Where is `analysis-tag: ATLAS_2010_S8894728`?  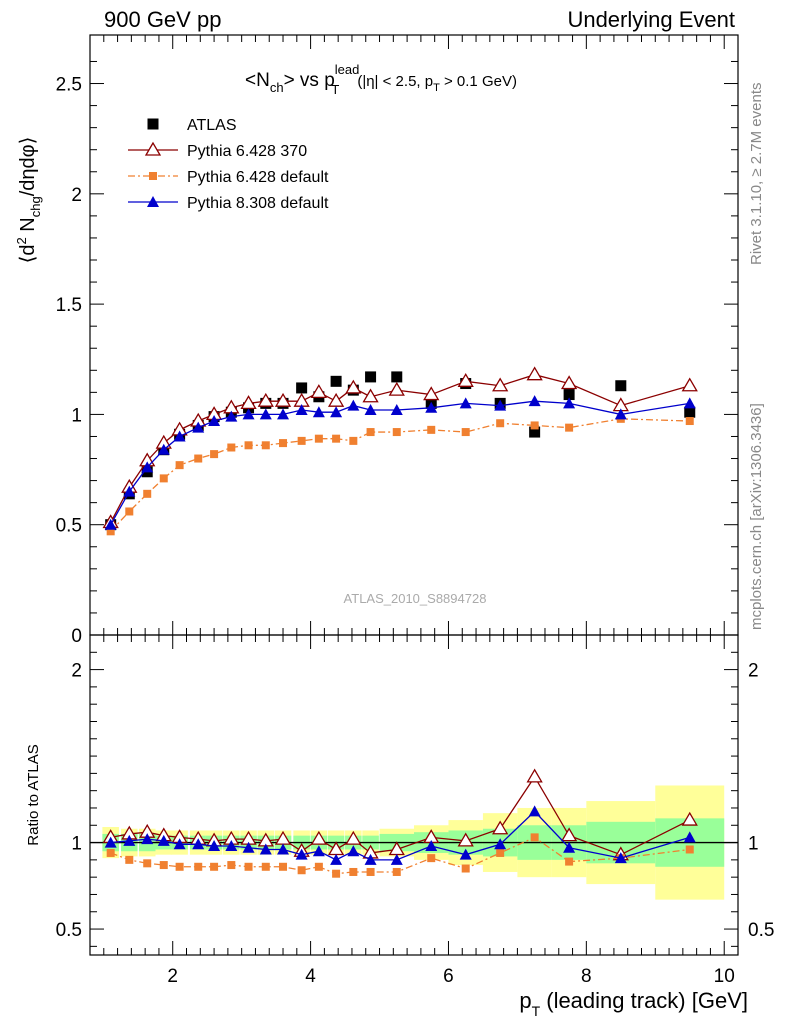 analysis-tag: ATLAS_2010_S8894728 is located at coordinates (415, 598).